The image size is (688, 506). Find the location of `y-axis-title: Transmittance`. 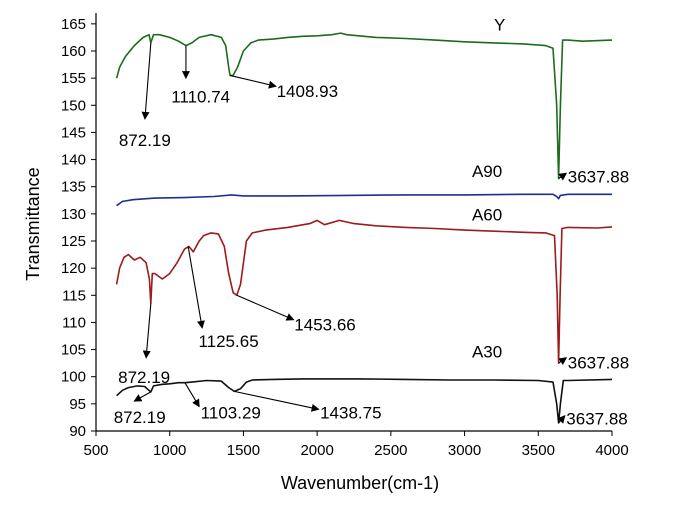

y-axis-title: Transmittance is located at coordinates (33, 223).